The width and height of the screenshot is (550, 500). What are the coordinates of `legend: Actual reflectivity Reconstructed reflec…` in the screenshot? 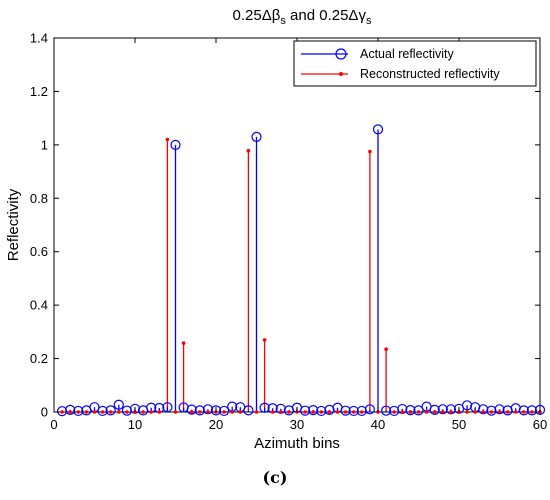 It's located at (415, 63).